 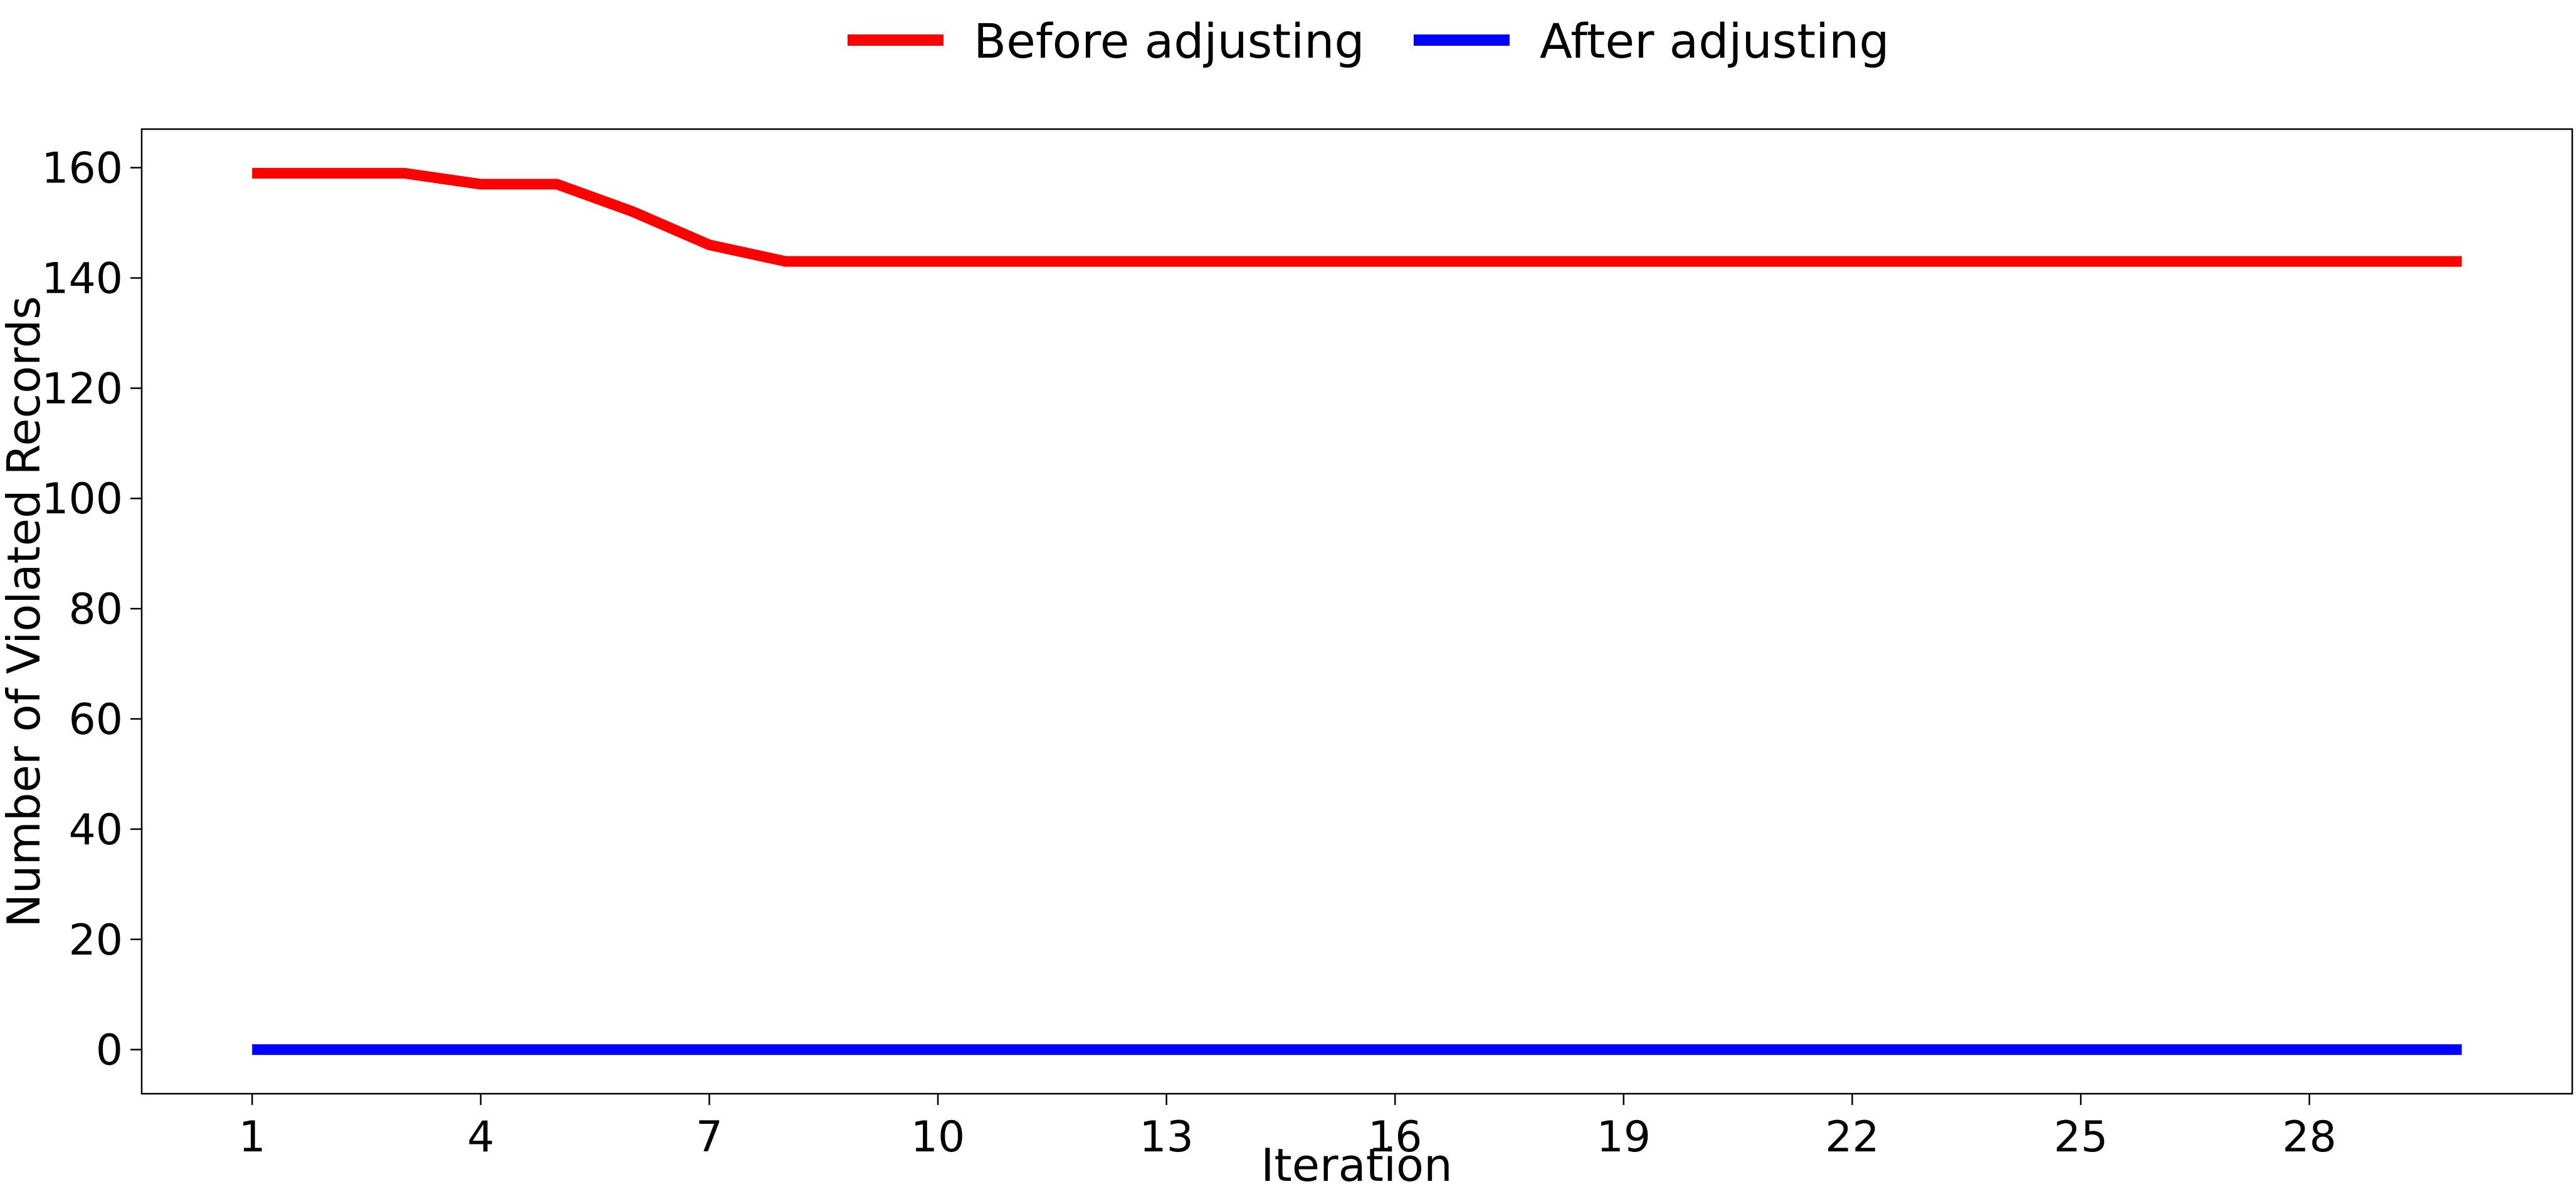 What do you see at coordinates (2081, 1137) in the screenshot?
I see `x-tick-label: 25` at bounding box center [2081, 1137].